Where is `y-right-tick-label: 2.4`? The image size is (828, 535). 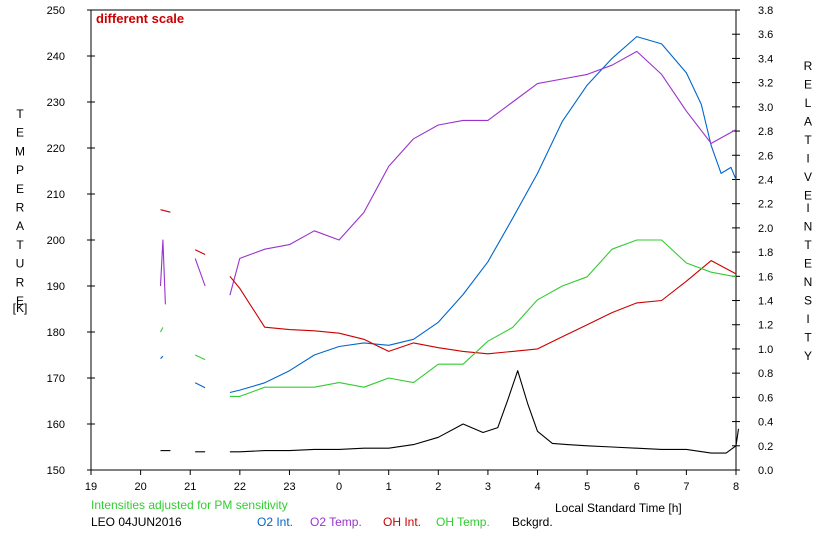
y-right-tick-label: 2.4 is located at coordinates (765, 180).